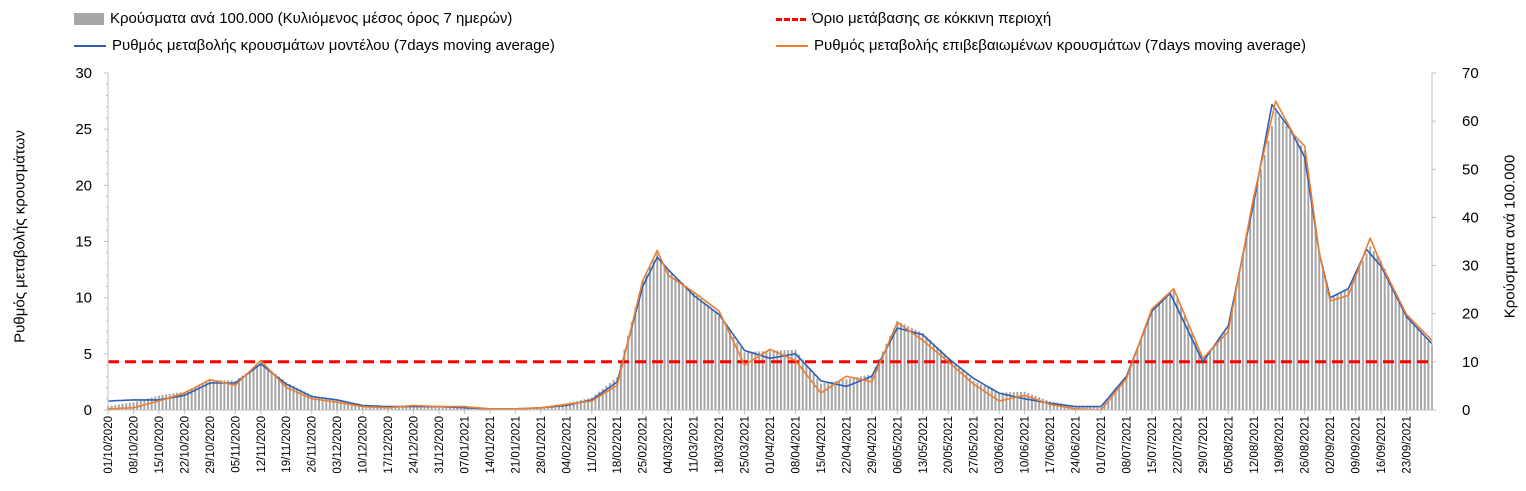  I want to click on y-left-tick-label: 0, so click(88, 410).